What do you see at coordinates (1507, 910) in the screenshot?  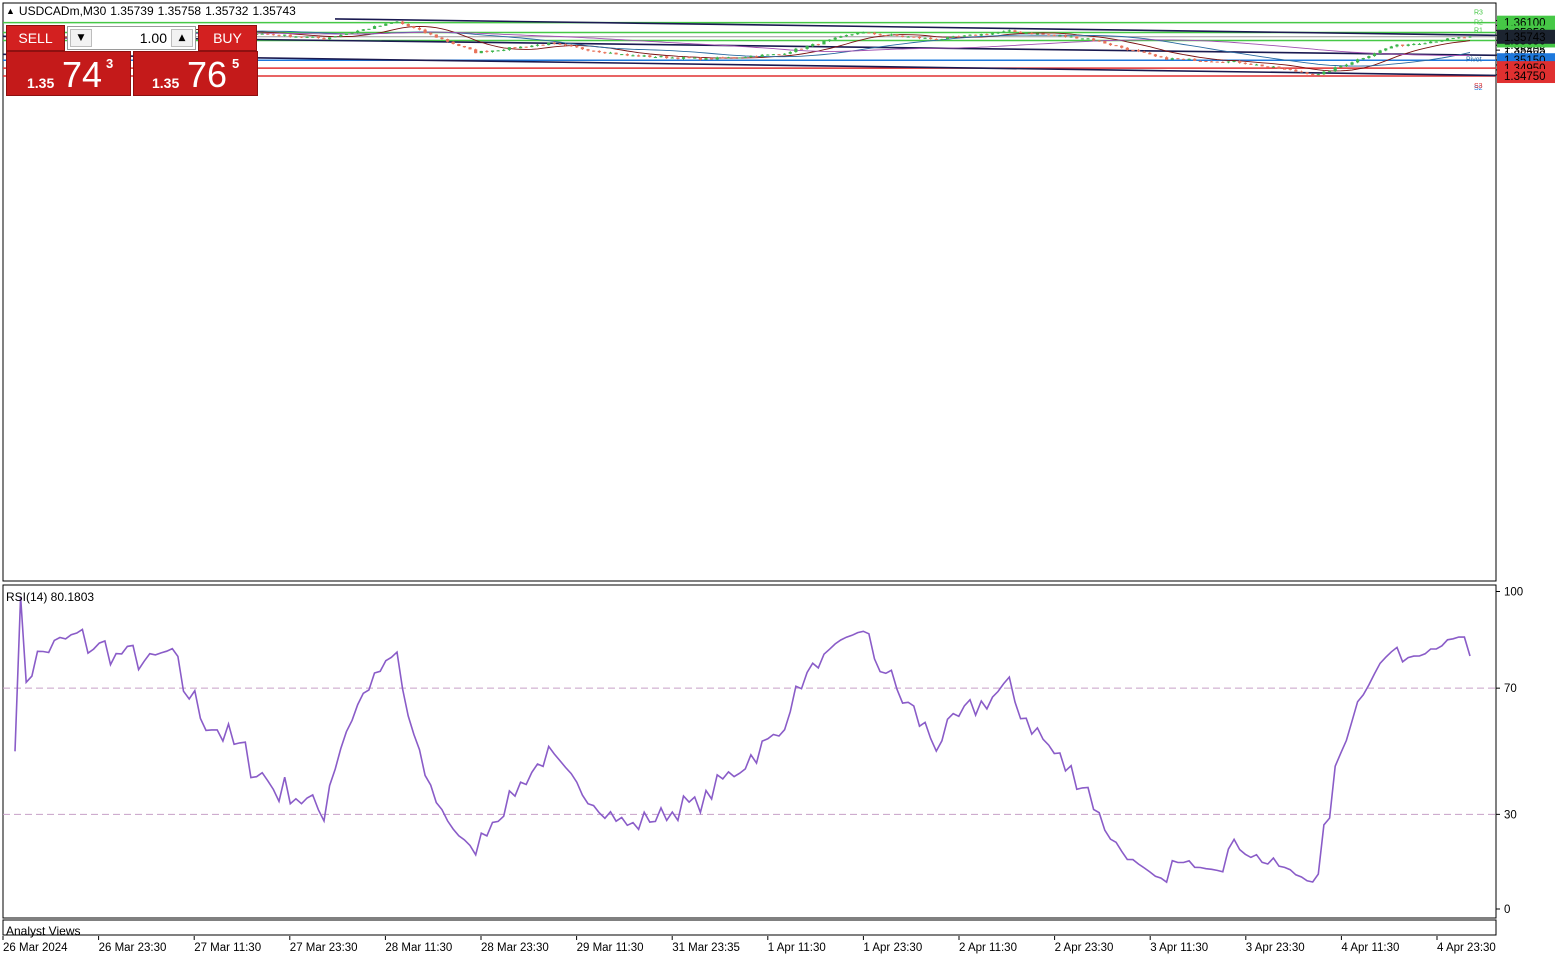 I see `rsi-axis-label: 0` at bounding box center [1507, 910].